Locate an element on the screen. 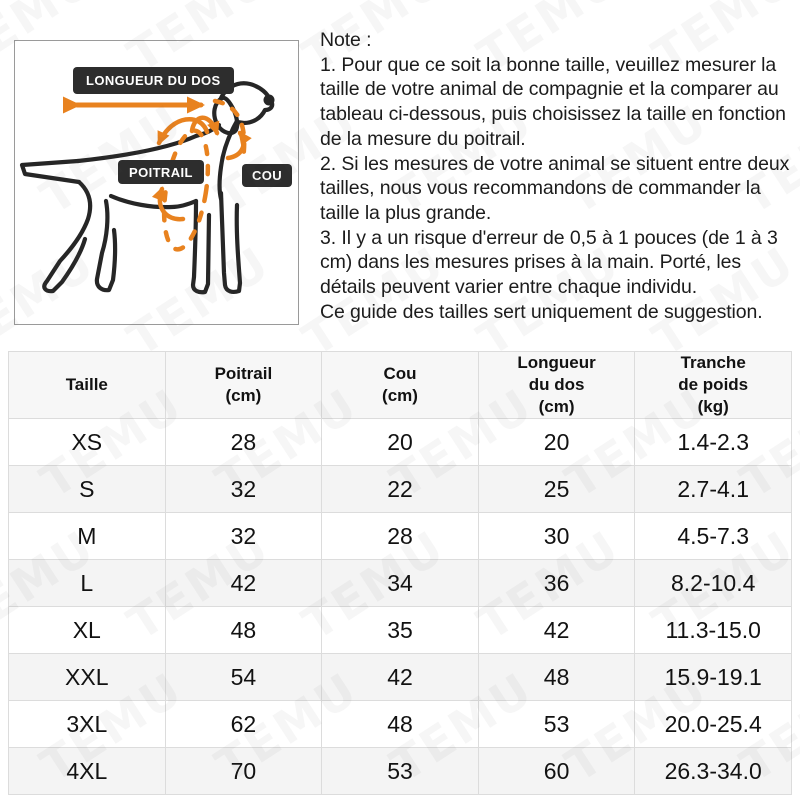 This screenshot has height=800, width=800. table-cell: 8.2-10.4 is located at coordinates (713, 583).